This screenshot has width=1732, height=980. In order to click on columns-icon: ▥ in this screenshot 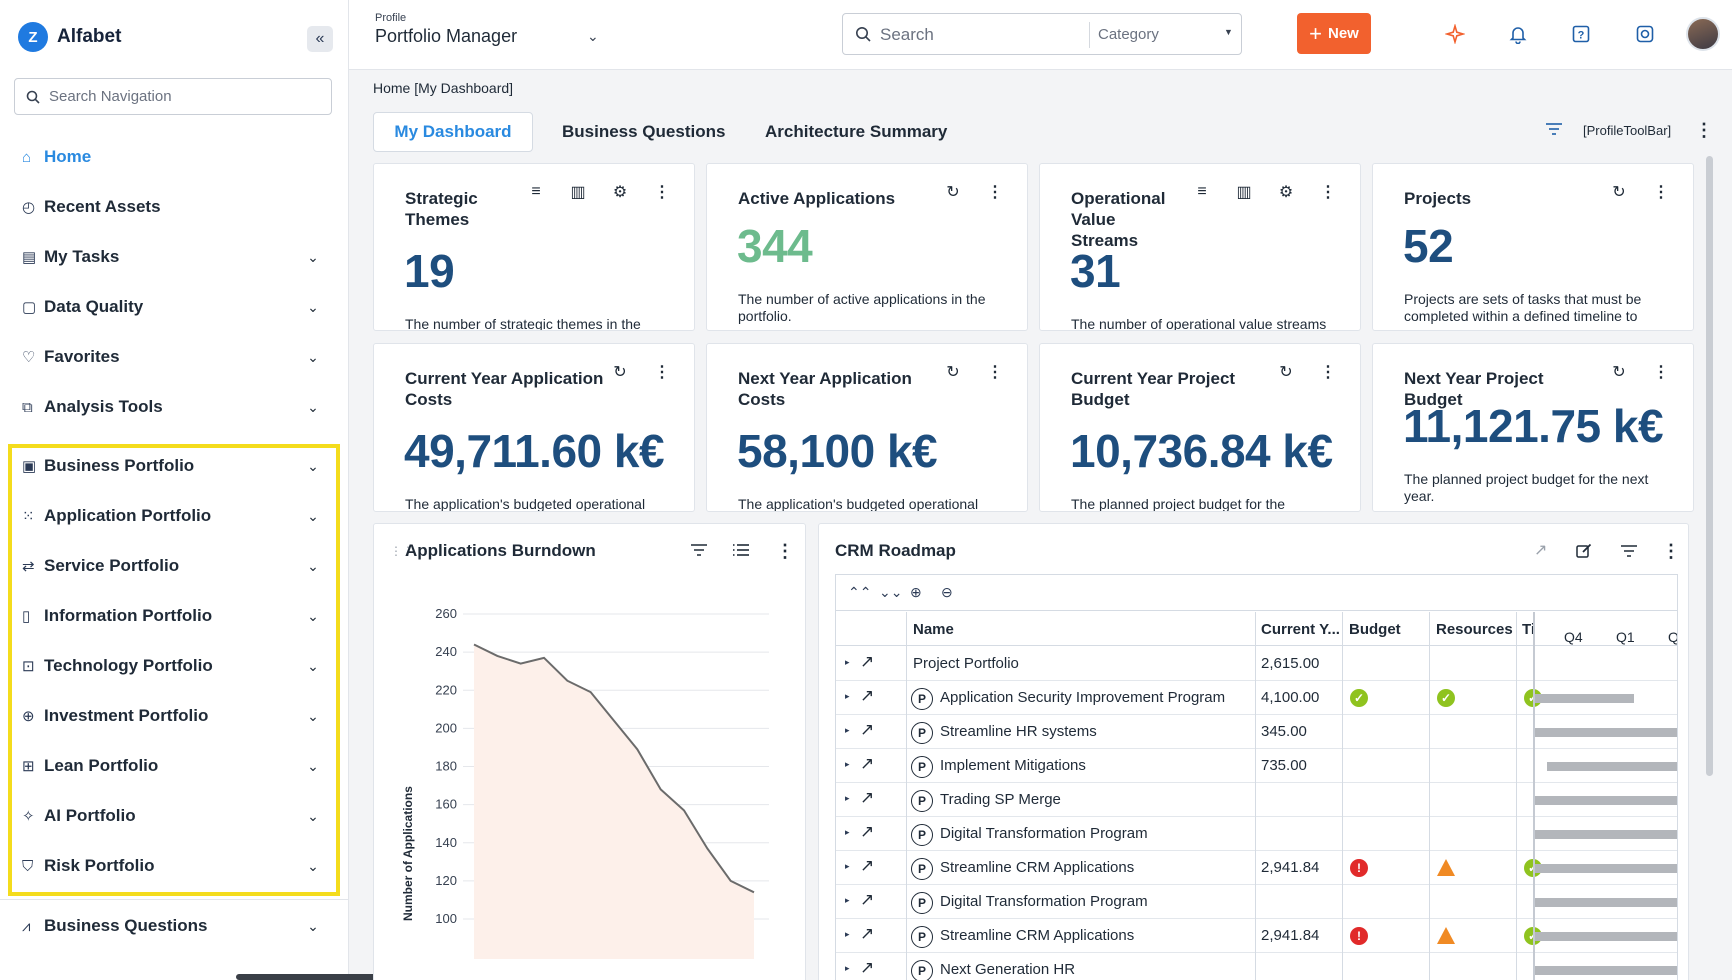, I will do `click(578, 192)`.